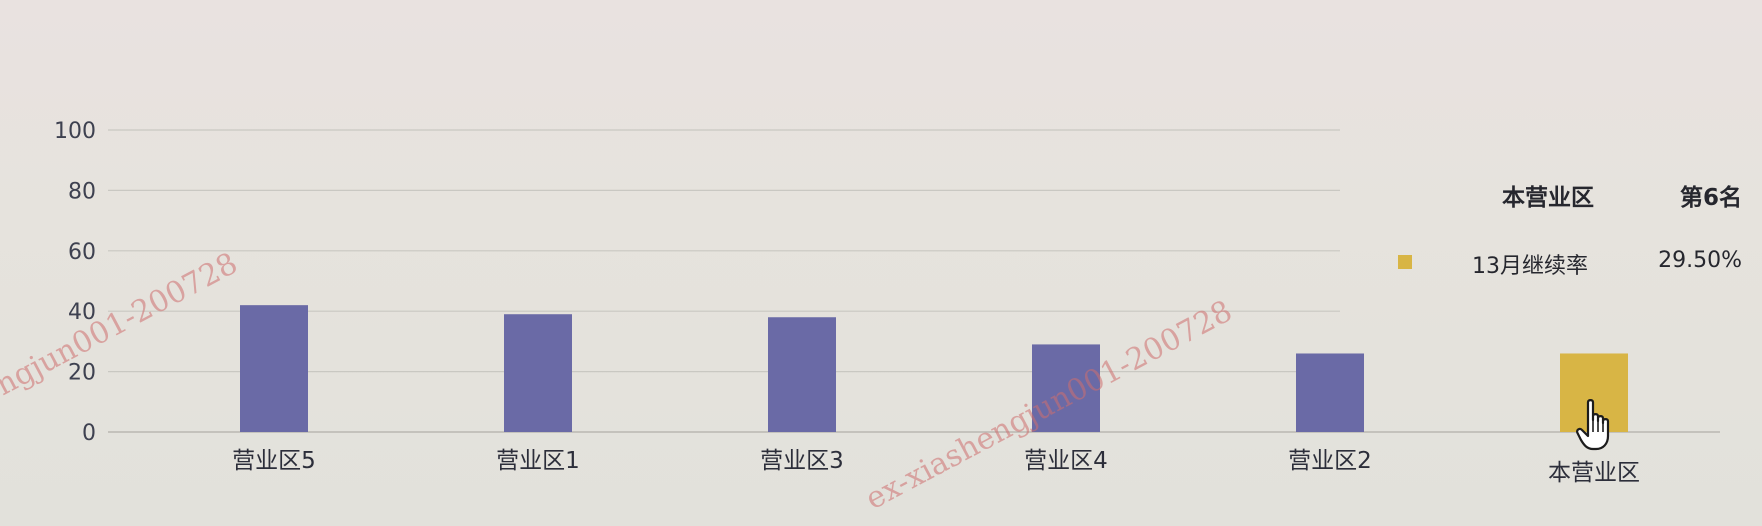 The width and height of the screenshot is (1762, 526). What do you see at coordinates (1593, 425) in the screenshot?
I see `hand-pointer-icon` at bounding box center [1593, 425].